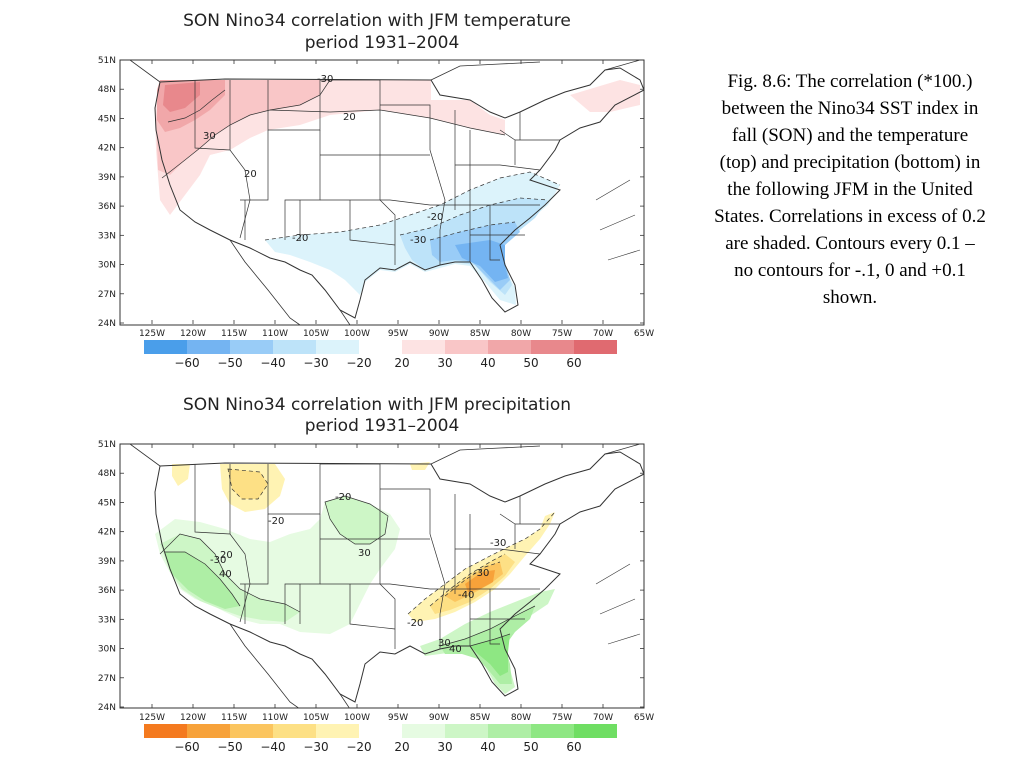  Describe the element at coordinates (439, 334) in the screenshot. I see `lon-label: 90W` at that location.